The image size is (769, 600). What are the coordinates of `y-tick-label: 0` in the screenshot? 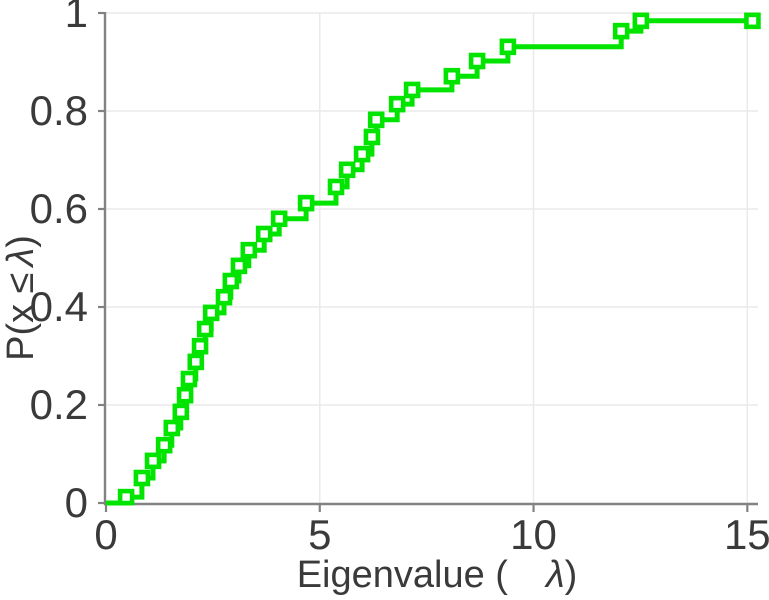 It's located at (76, 502).